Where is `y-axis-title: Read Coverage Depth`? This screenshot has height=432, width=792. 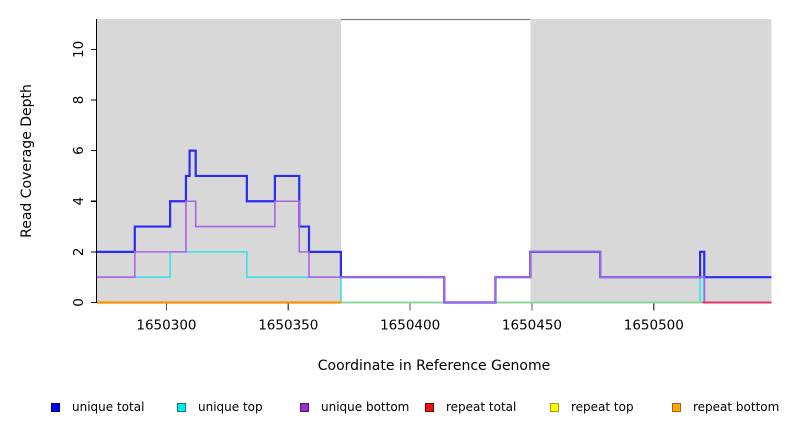 y-axis-title: Read Coverage Depth is located at coordinates (27, 161).